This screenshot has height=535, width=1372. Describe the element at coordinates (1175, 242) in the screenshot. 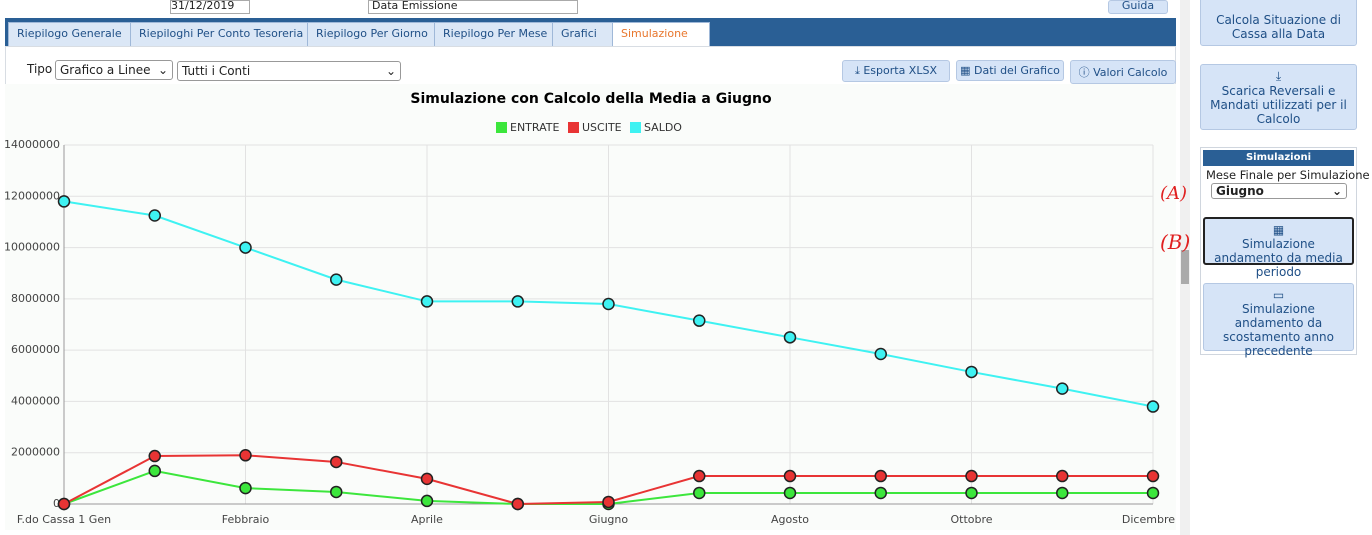

I see `annotation-b: (B)` at that location.